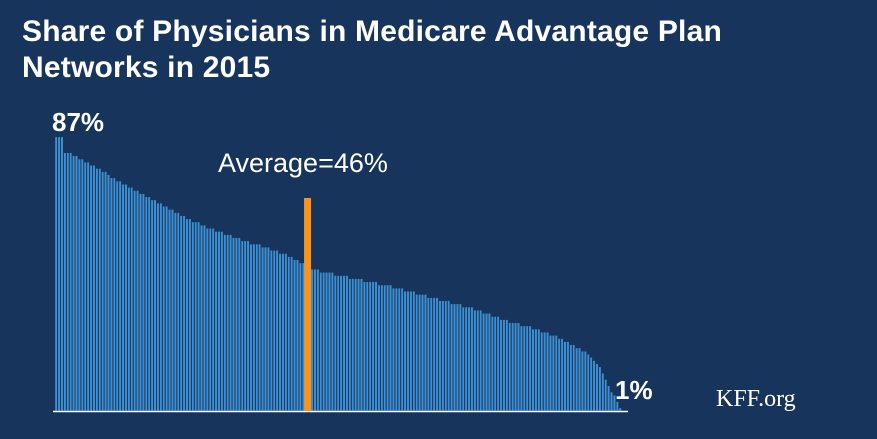 Image resolution: width=877 pixels, height=439 pixels. Describe the element at coordinates (756, 399) in the screenshot. I see `source-label: KFF.org` at that location.